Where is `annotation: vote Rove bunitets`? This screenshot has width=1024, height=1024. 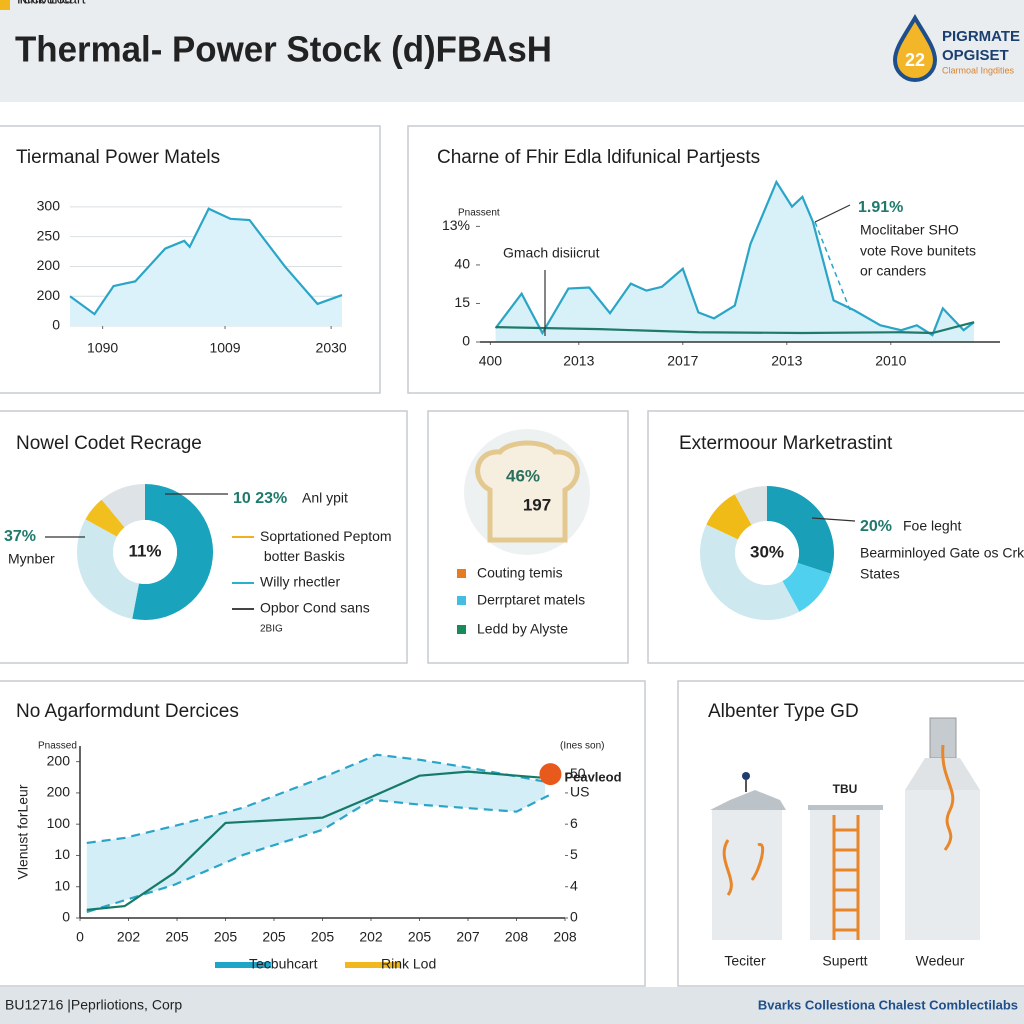
annotation: vote Rove bunitets is located at coordinates (918, 251).